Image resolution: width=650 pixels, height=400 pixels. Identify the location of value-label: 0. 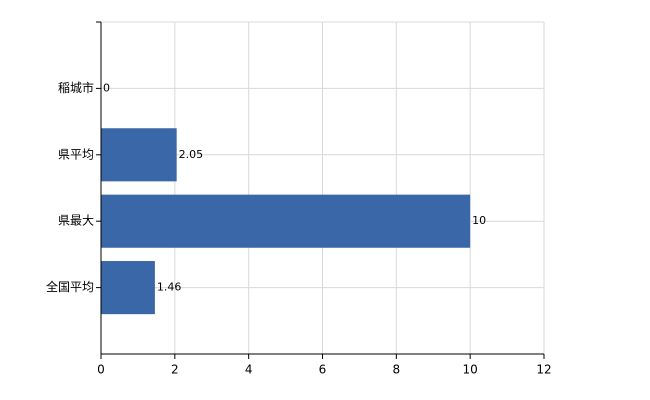
(106, 87).